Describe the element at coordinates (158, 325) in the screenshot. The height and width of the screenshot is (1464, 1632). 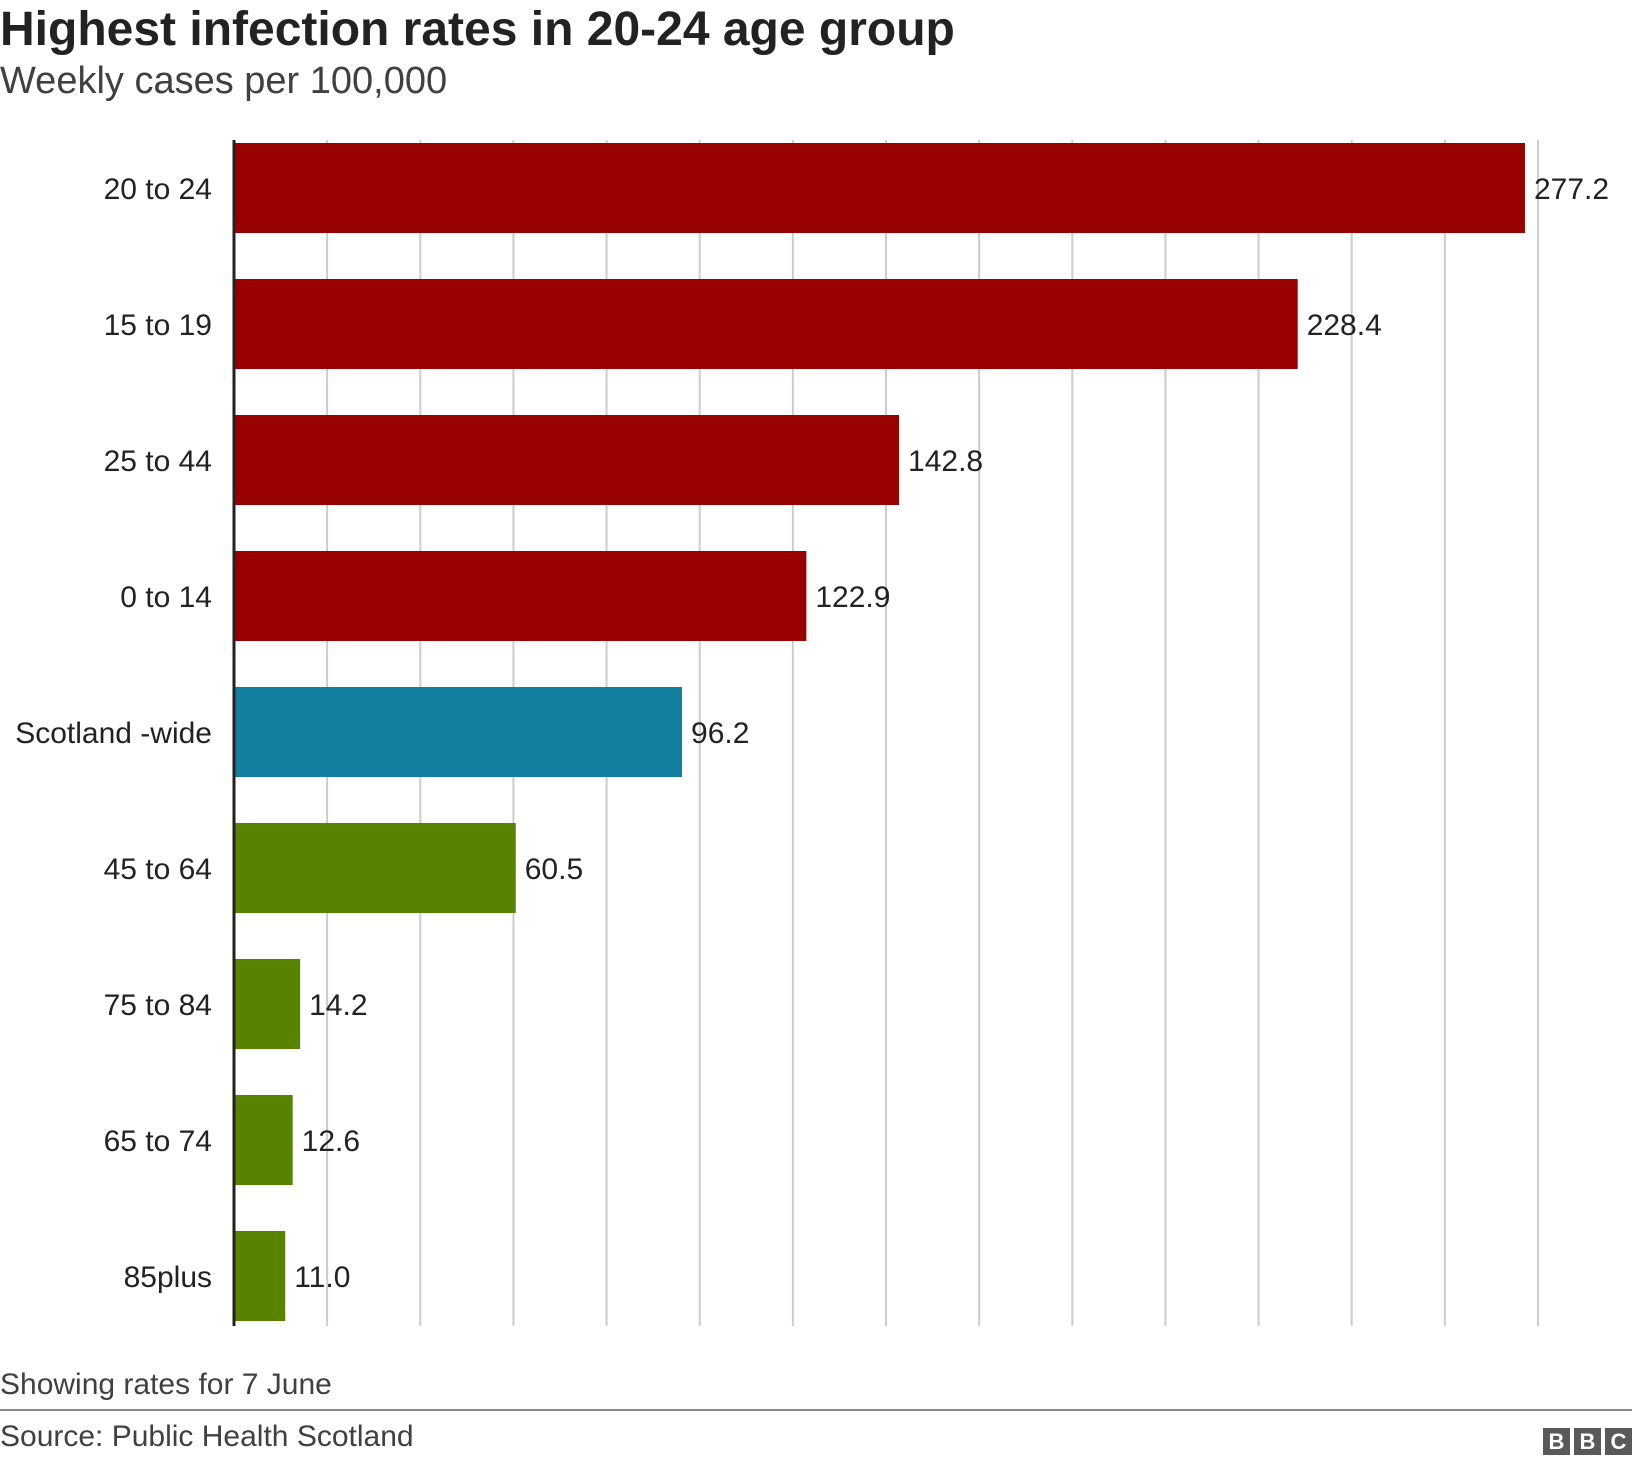
I see `category-label: 15 to 19` at that location.